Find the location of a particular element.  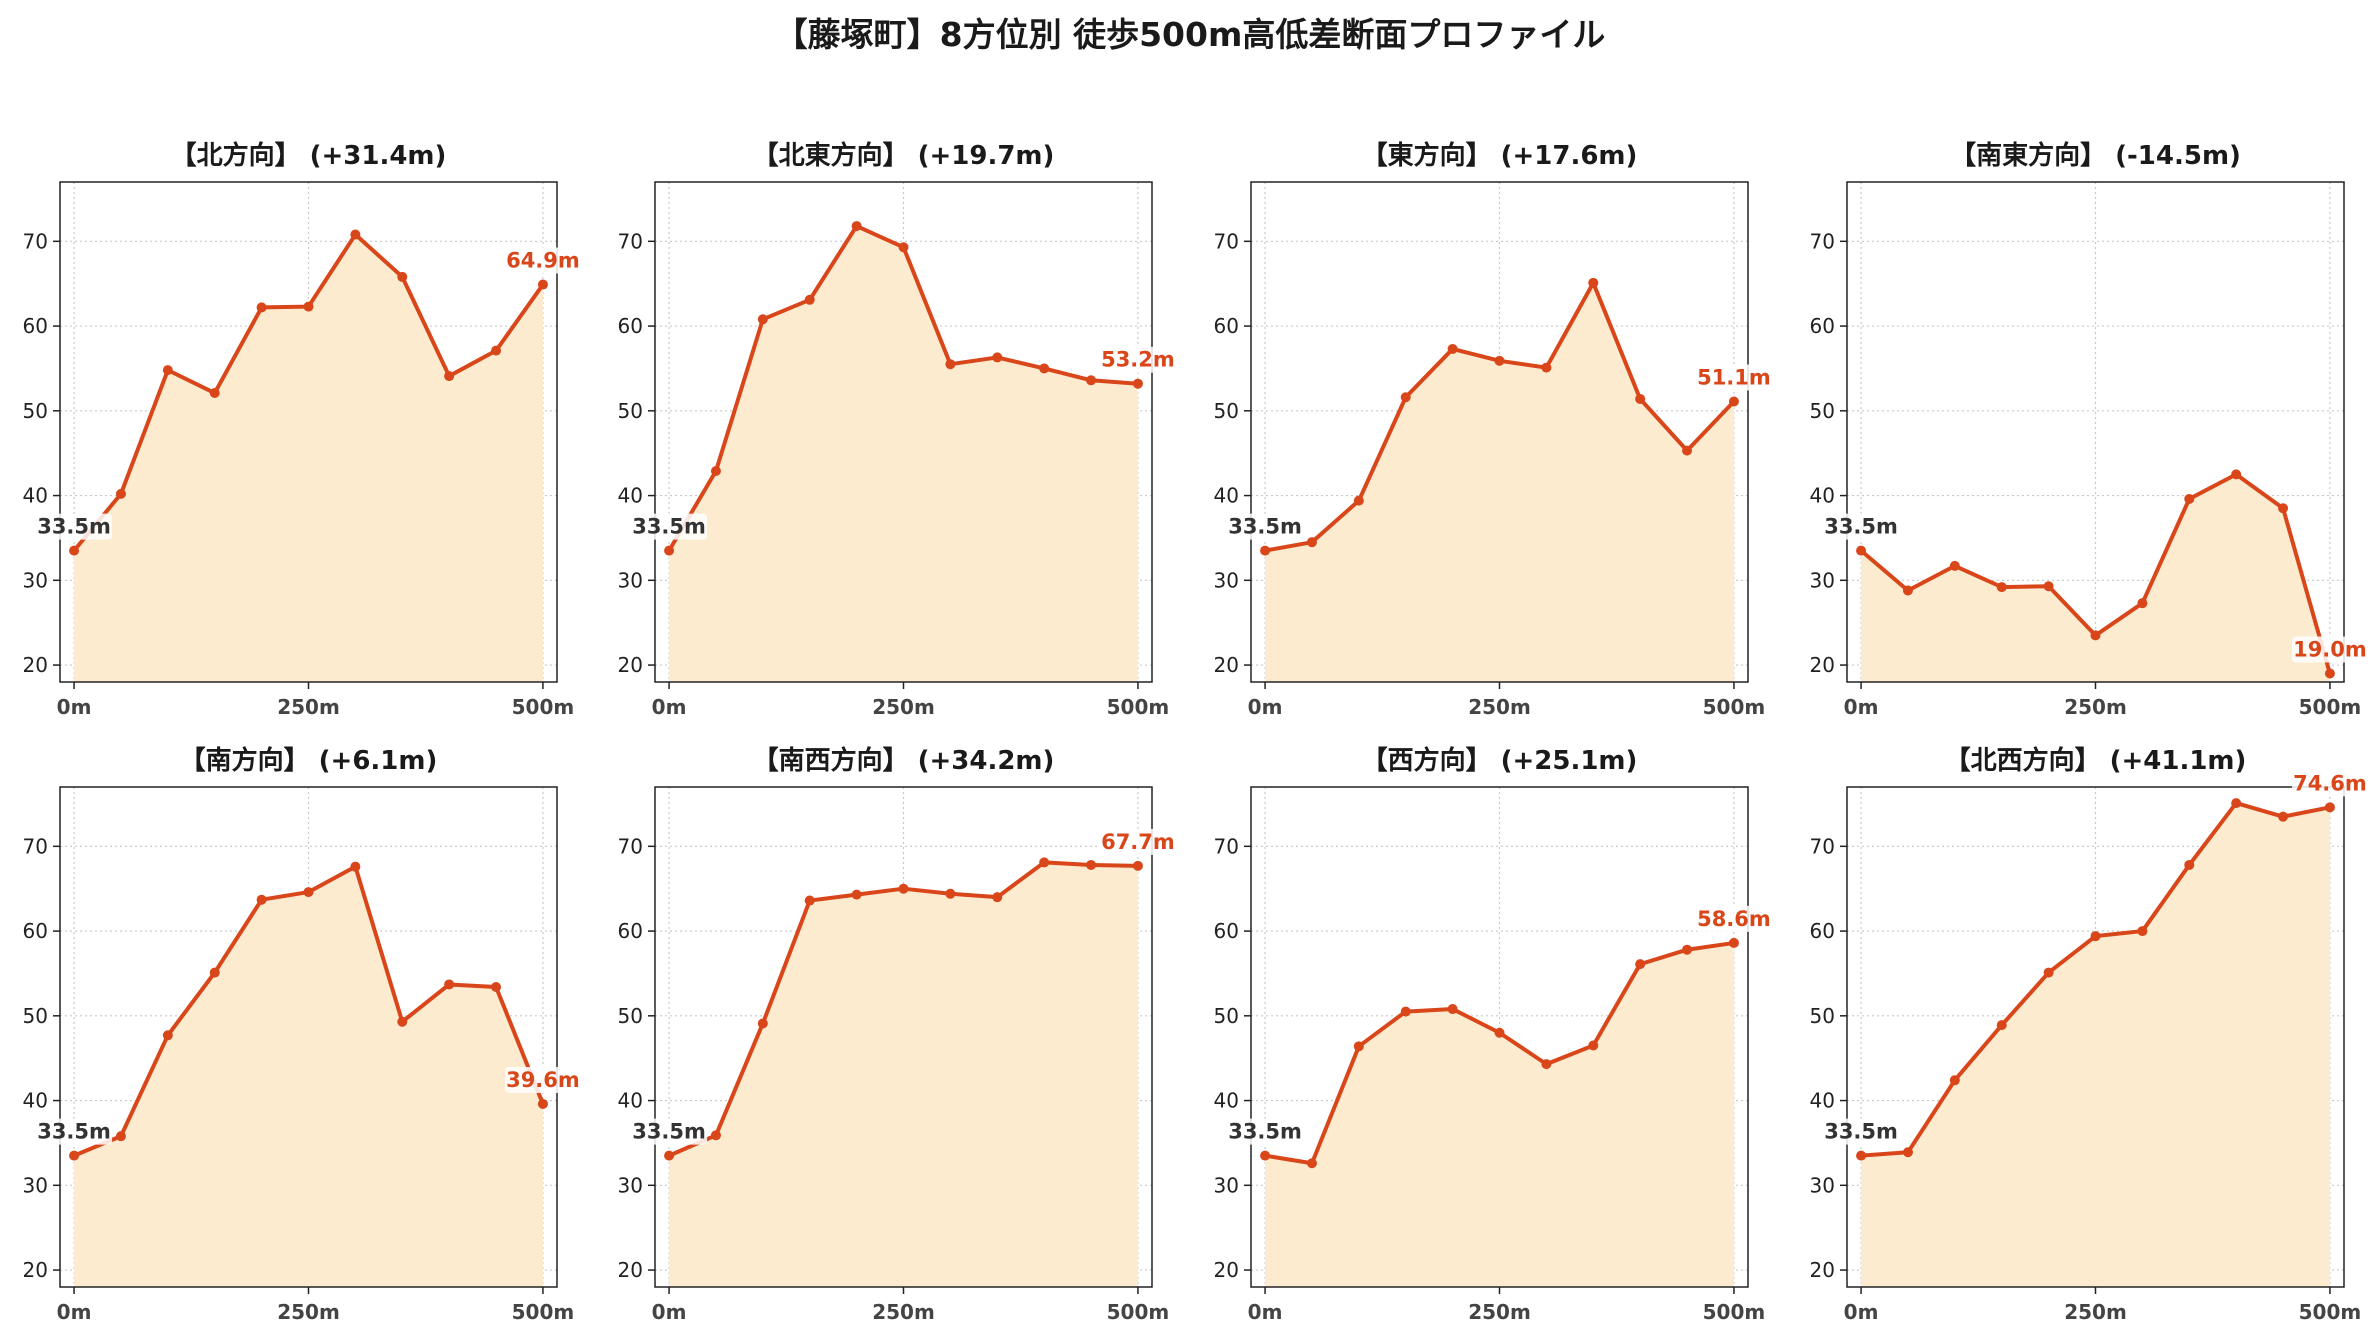

subplot-title: 【西方向】 (+25.1m) is located at coordinates (1500, 760).